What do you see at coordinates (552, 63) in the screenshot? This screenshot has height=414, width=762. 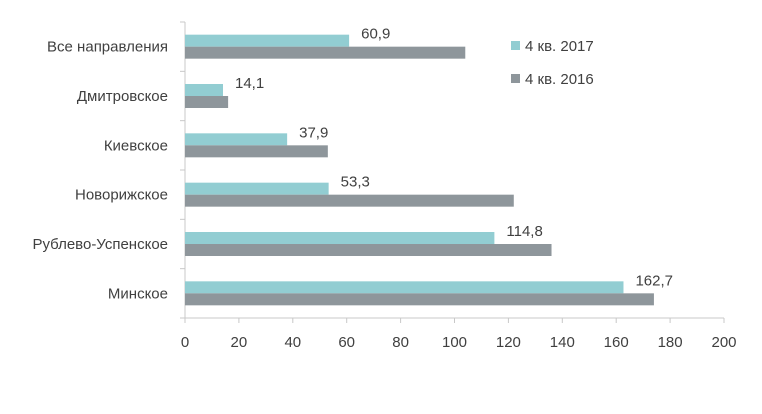 I see `legend: 4 кв. 2017 4 кв. 2016` at bounding box center [552, 63].